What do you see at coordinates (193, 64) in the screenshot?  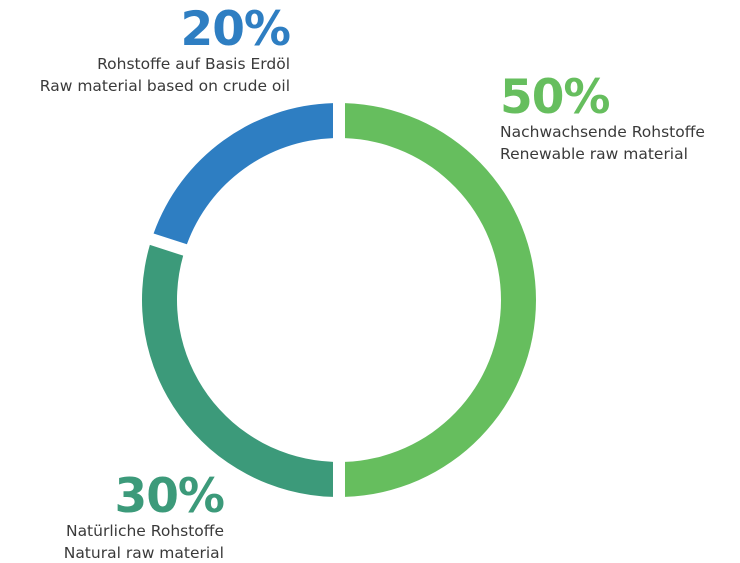 I see `crude-oil-label-de: Rohstoffe auf Basis Erdöl` at bounding box center [193, 64].